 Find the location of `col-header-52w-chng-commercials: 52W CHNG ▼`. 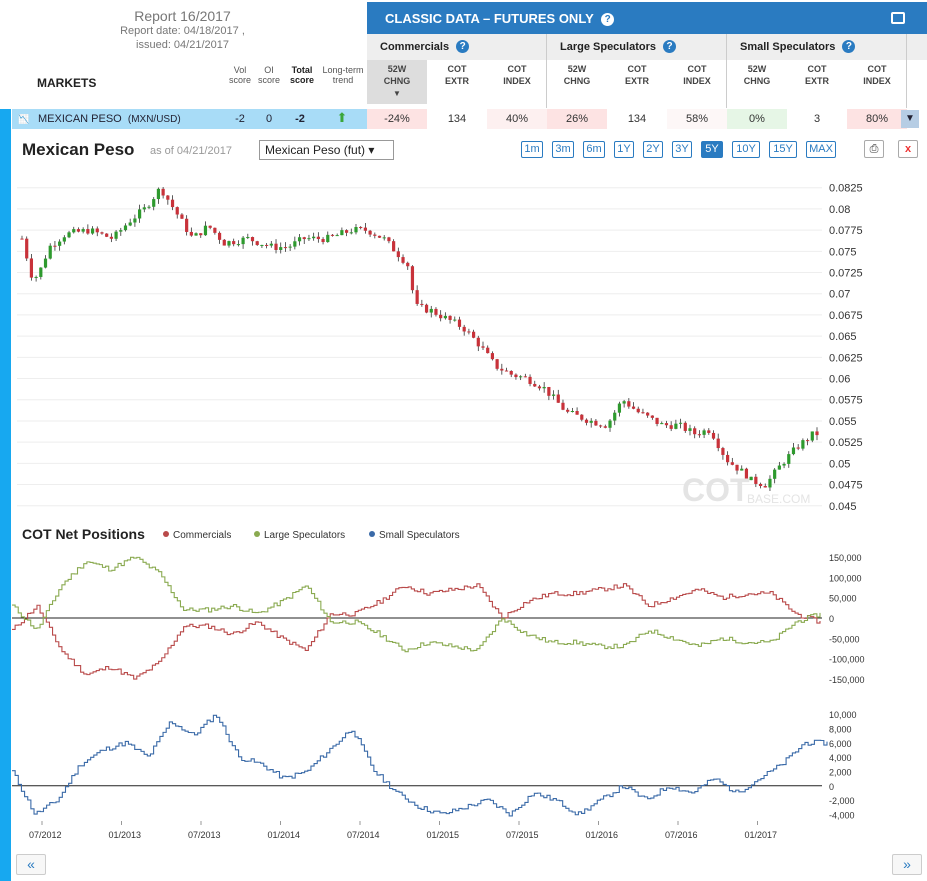

col-header-52w-chng-commercials: 52W CHNG ▼ is located at coordinates (397, 82).